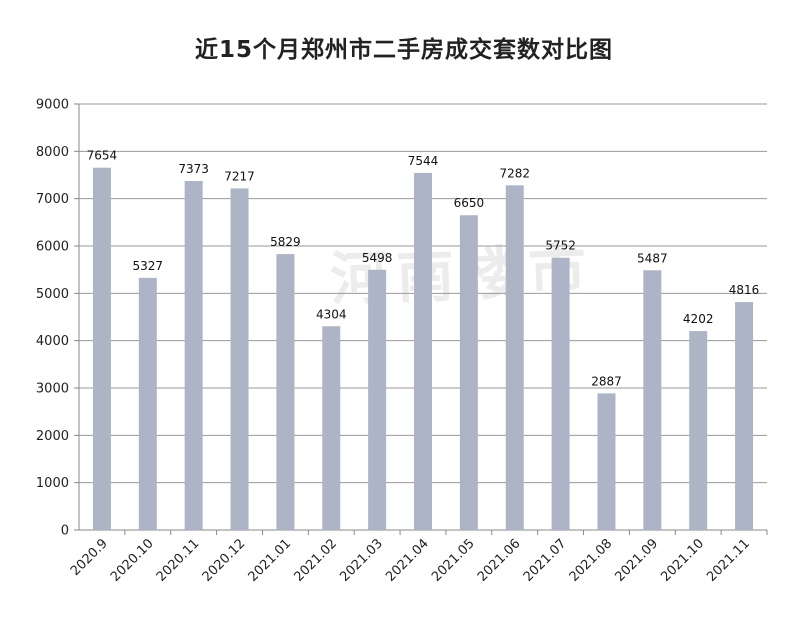 This screenshot has width=808, height=622. What do you see at coordinates (89, 557) in the screenshot?
I see `x-tick-label: 2020.9` at bounding box center [89, 557].